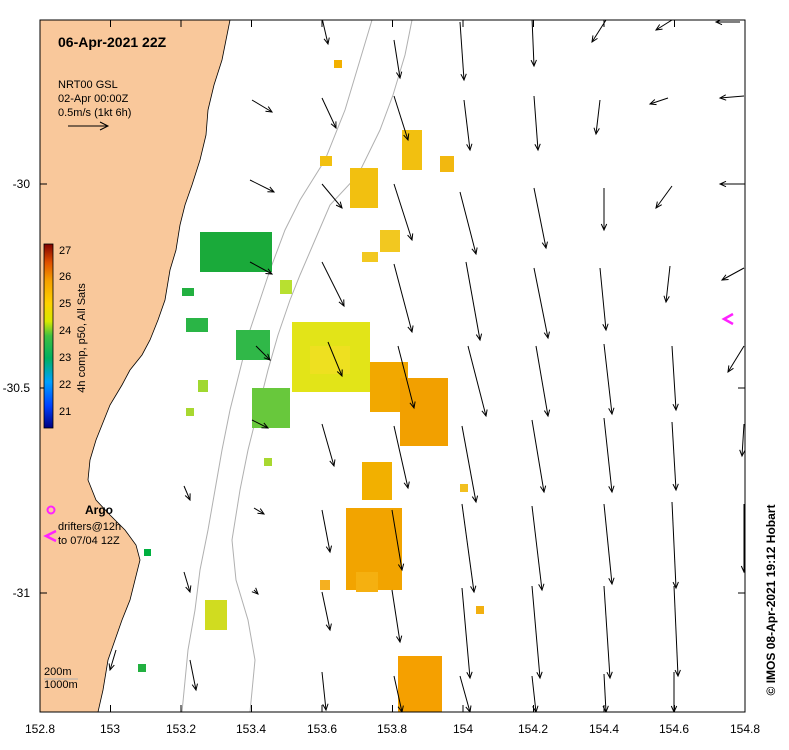  Describe the element at coordinates (21, 184) in the screenshot. I see `y-tick-label: -30` at that location.